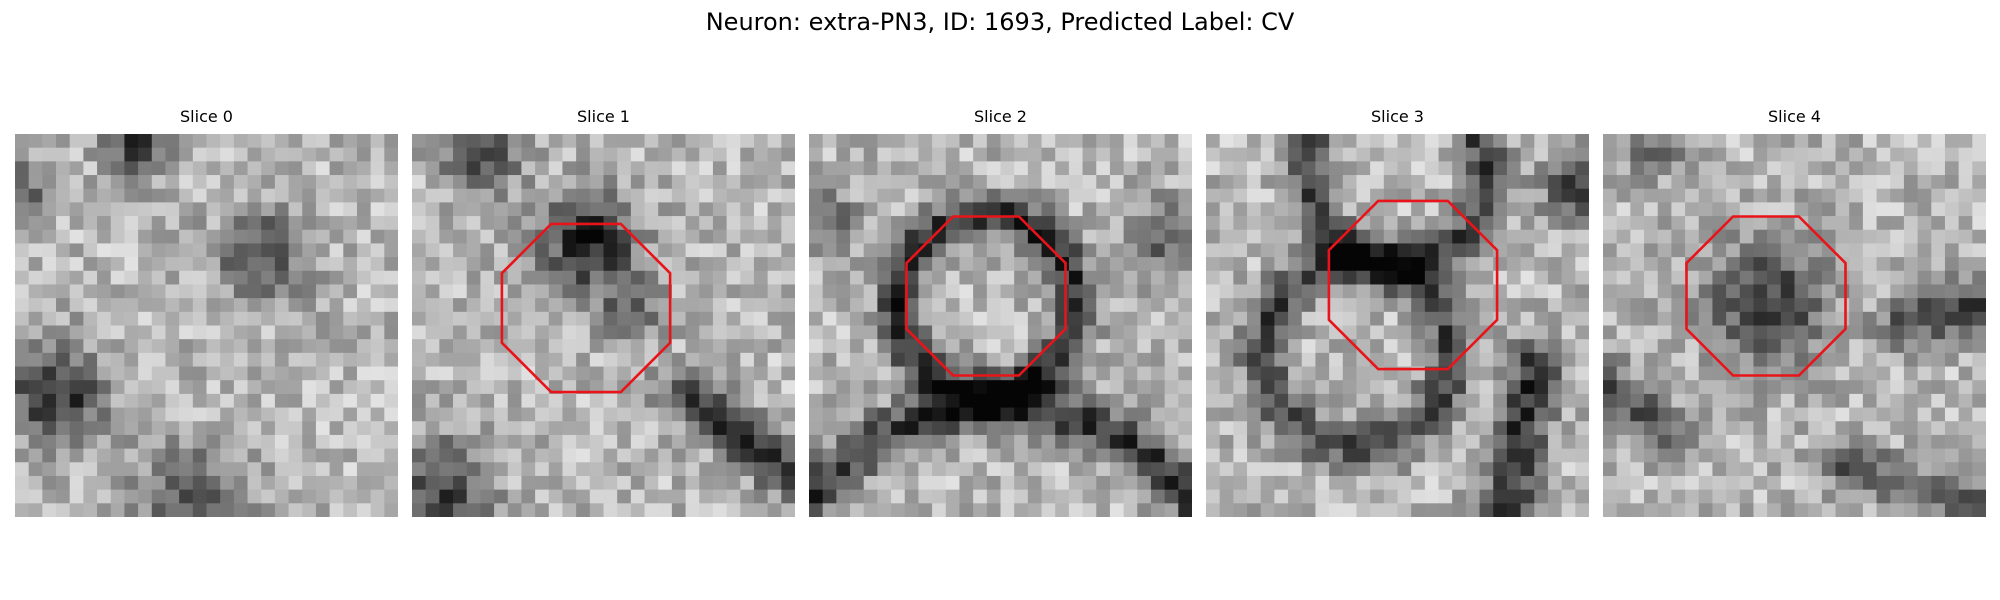 This screenshot has width=2000, height=600. I want to click on slice-panel-1: Slice 1, so click(603, 312).